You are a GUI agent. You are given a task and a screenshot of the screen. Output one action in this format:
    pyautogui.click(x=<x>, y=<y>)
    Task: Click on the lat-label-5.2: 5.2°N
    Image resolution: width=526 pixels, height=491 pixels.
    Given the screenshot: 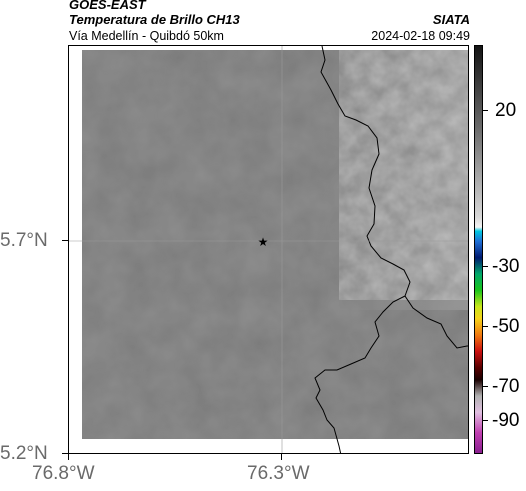 What is the action you would take?
    pyautogui.click(x=24, y=453)
    